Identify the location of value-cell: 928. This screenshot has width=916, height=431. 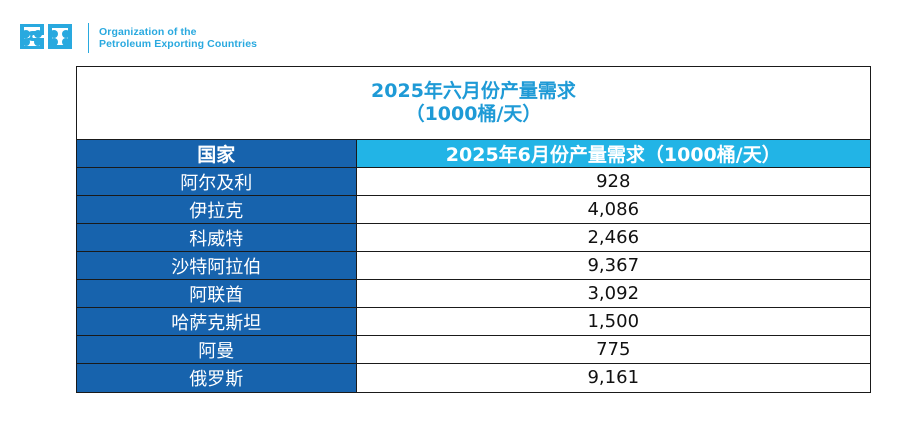
(613, 181).